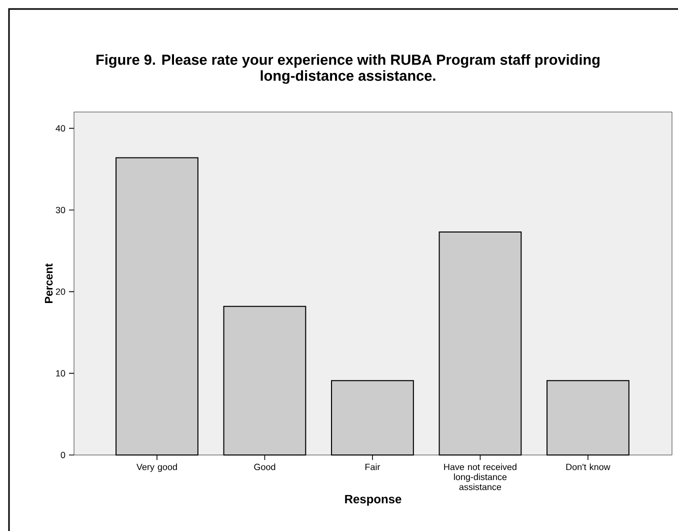 Image resolution: width=678 pixels, height=531 pixels. I want to click on y-axis-title: Percent, so click(48, 283).